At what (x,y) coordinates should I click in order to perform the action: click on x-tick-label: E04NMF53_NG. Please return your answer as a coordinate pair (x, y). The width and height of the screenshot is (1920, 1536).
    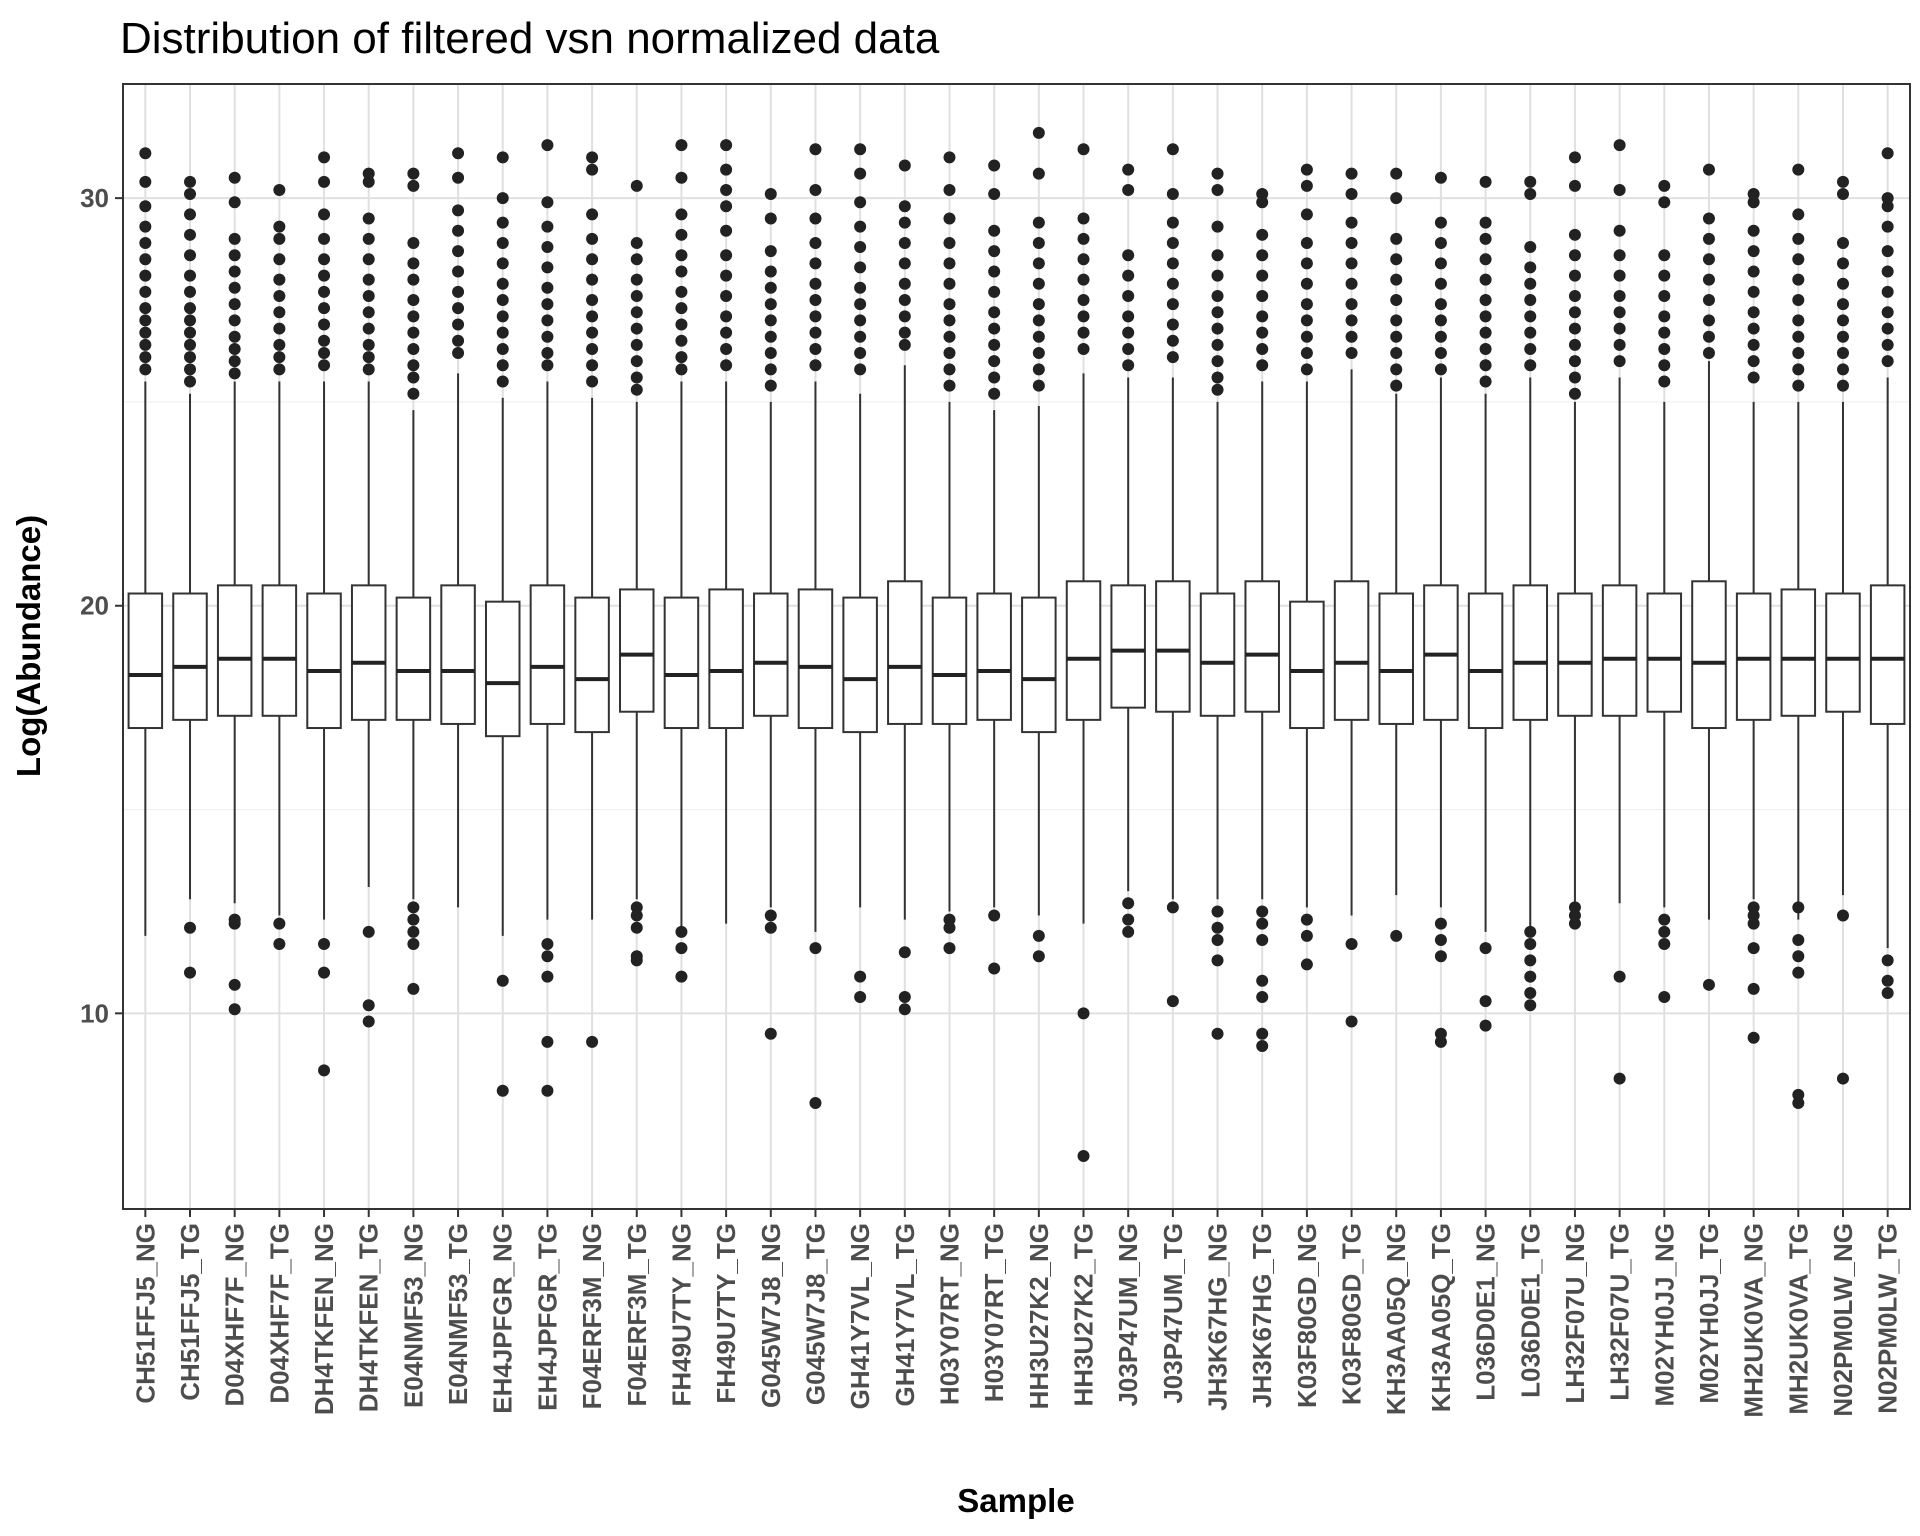
    Looking at the image, I should click on (413, 1315).